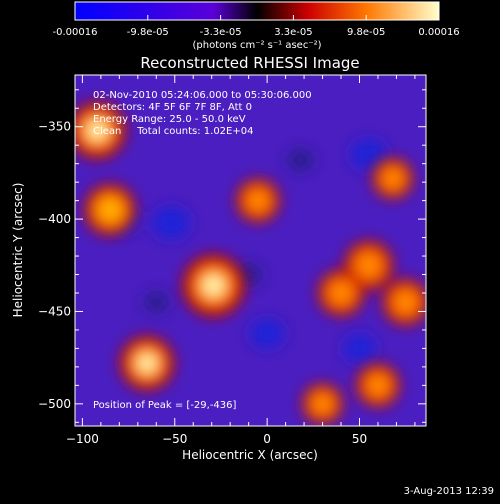 The width and height of the screenshot is (500, 504). Describe the element at coordinates (250, 455) in the screenshot. I see `x-axis-label: Heliocentric X (arcsec)` at that location.